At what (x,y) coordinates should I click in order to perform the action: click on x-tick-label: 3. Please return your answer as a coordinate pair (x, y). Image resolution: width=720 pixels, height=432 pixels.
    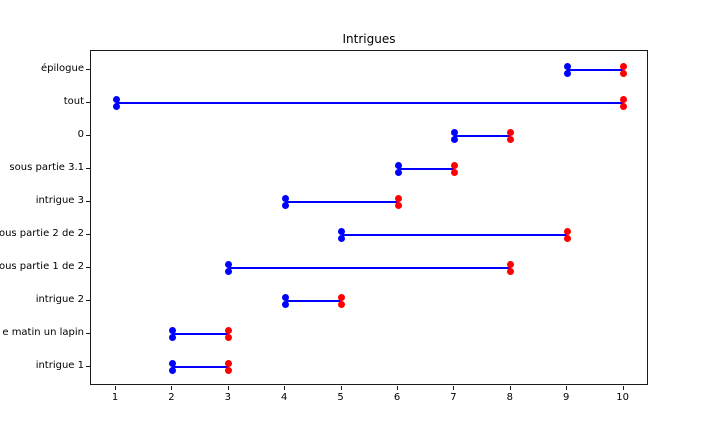
    Looking at the image, I should click on (227, 397).